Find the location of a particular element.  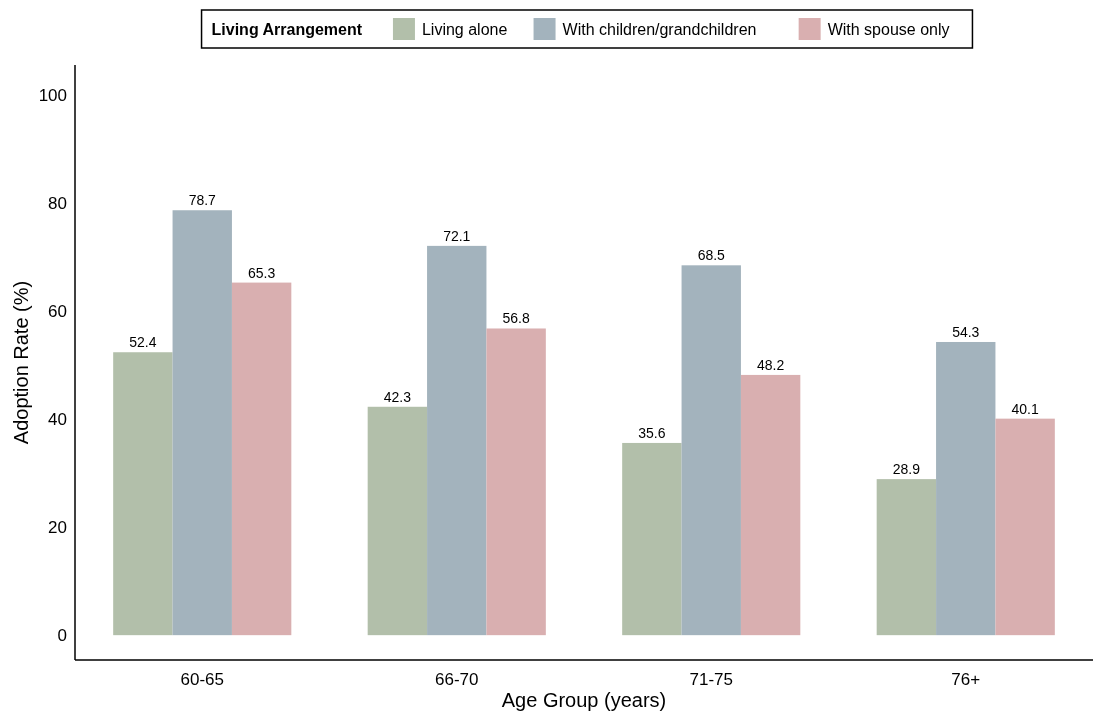

legend-label: Living alone is located at coordinates (464, 29).